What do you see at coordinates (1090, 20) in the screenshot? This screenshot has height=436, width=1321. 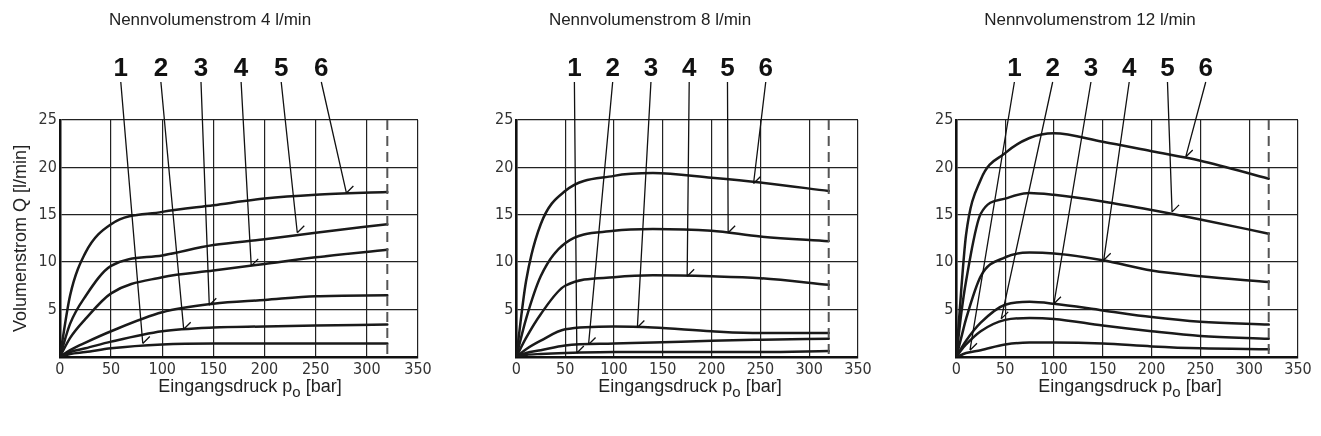 I see `chart-title: Nennvolumenstrom 12 l/min` at bounding box center [1090, 20].